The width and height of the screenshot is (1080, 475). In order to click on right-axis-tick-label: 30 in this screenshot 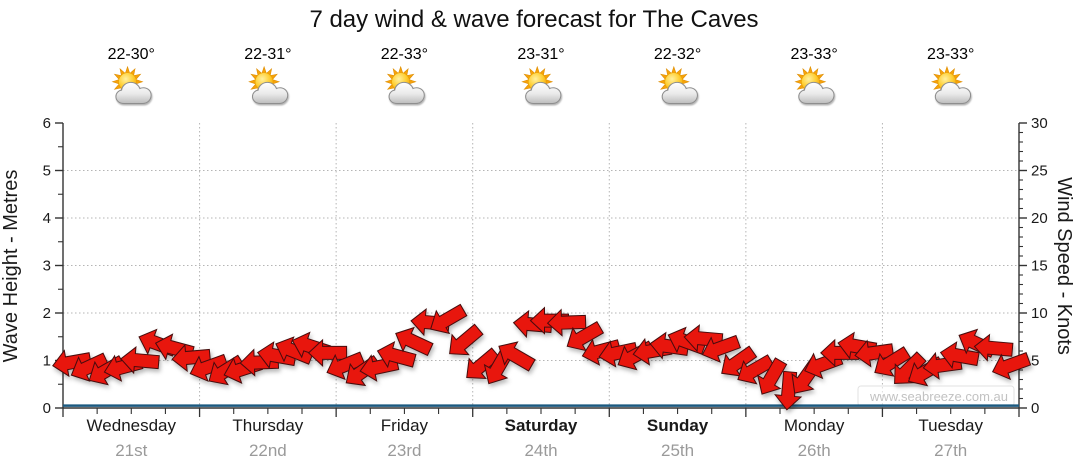, I will do `click(1039, 123)`.